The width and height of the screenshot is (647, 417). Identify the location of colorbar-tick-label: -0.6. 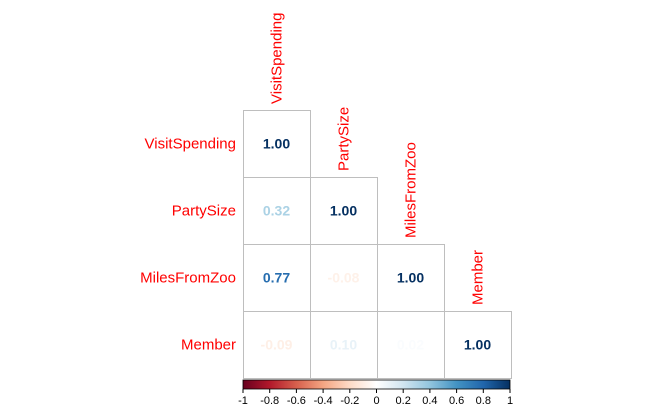
(296, 401).